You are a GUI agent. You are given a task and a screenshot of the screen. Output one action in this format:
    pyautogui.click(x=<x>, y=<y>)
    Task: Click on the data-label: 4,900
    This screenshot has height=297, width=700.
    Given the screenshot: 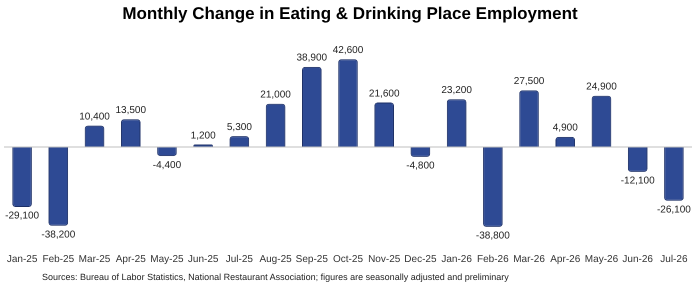 What is the action you would take?
    pyautogui.click(x=565, y=128)
    